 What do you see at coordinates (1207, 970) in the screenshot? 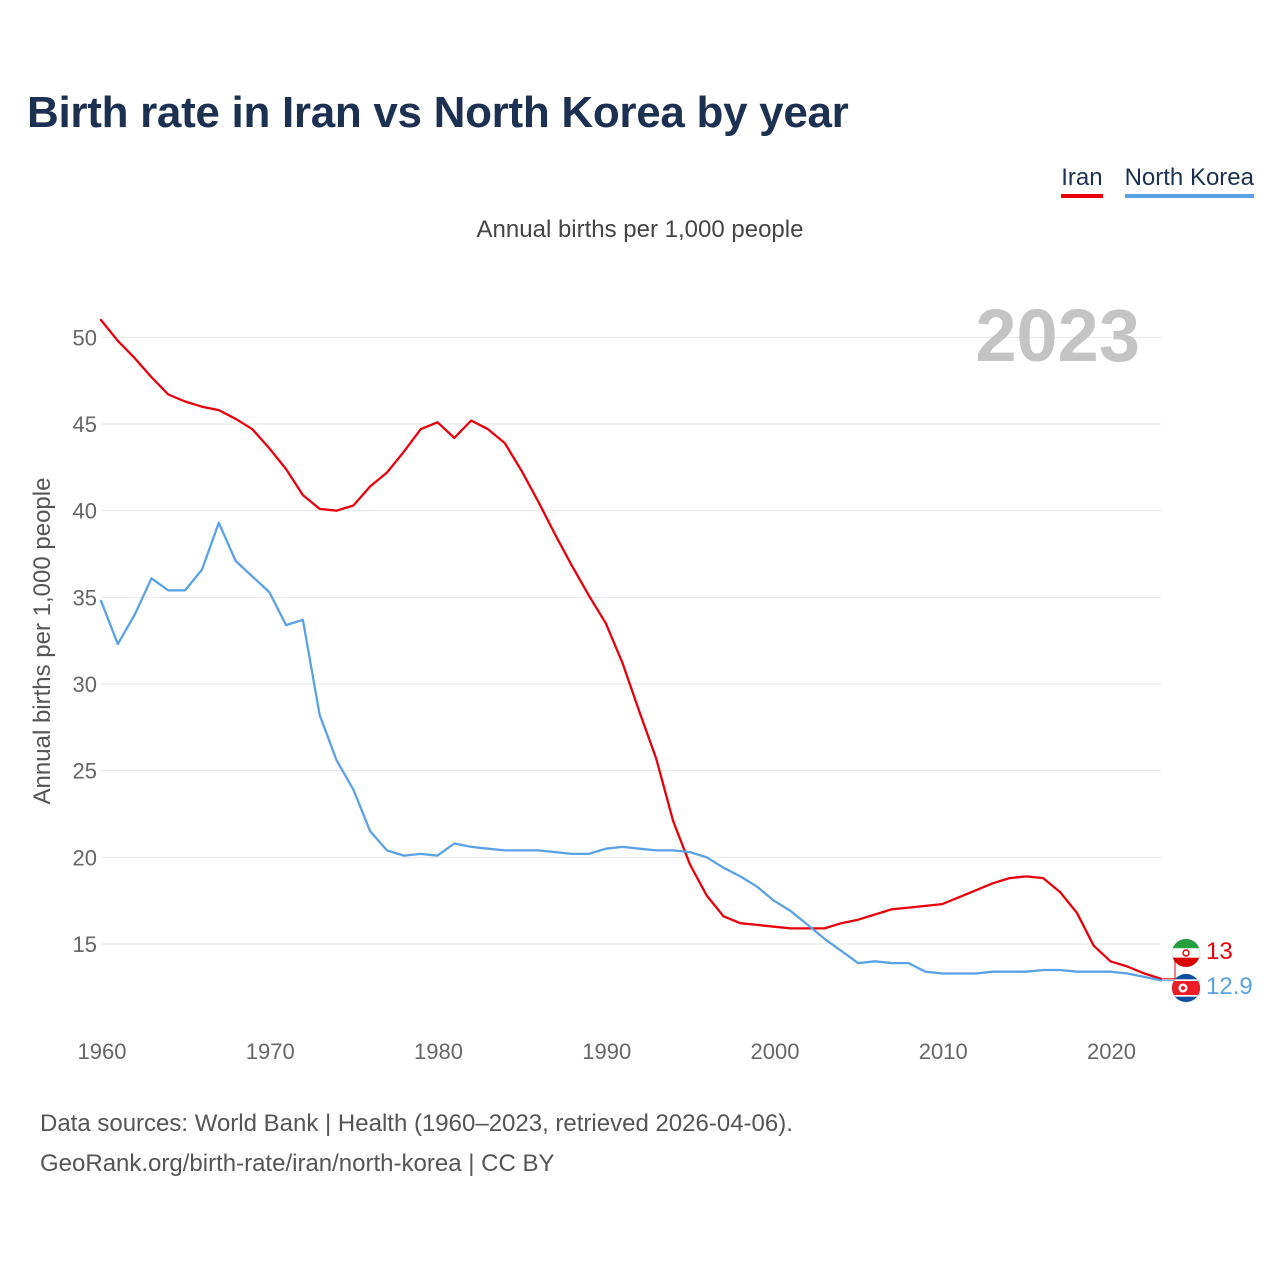
I see `end-labels: 13 12.9` at bounding box center [1207, 970].